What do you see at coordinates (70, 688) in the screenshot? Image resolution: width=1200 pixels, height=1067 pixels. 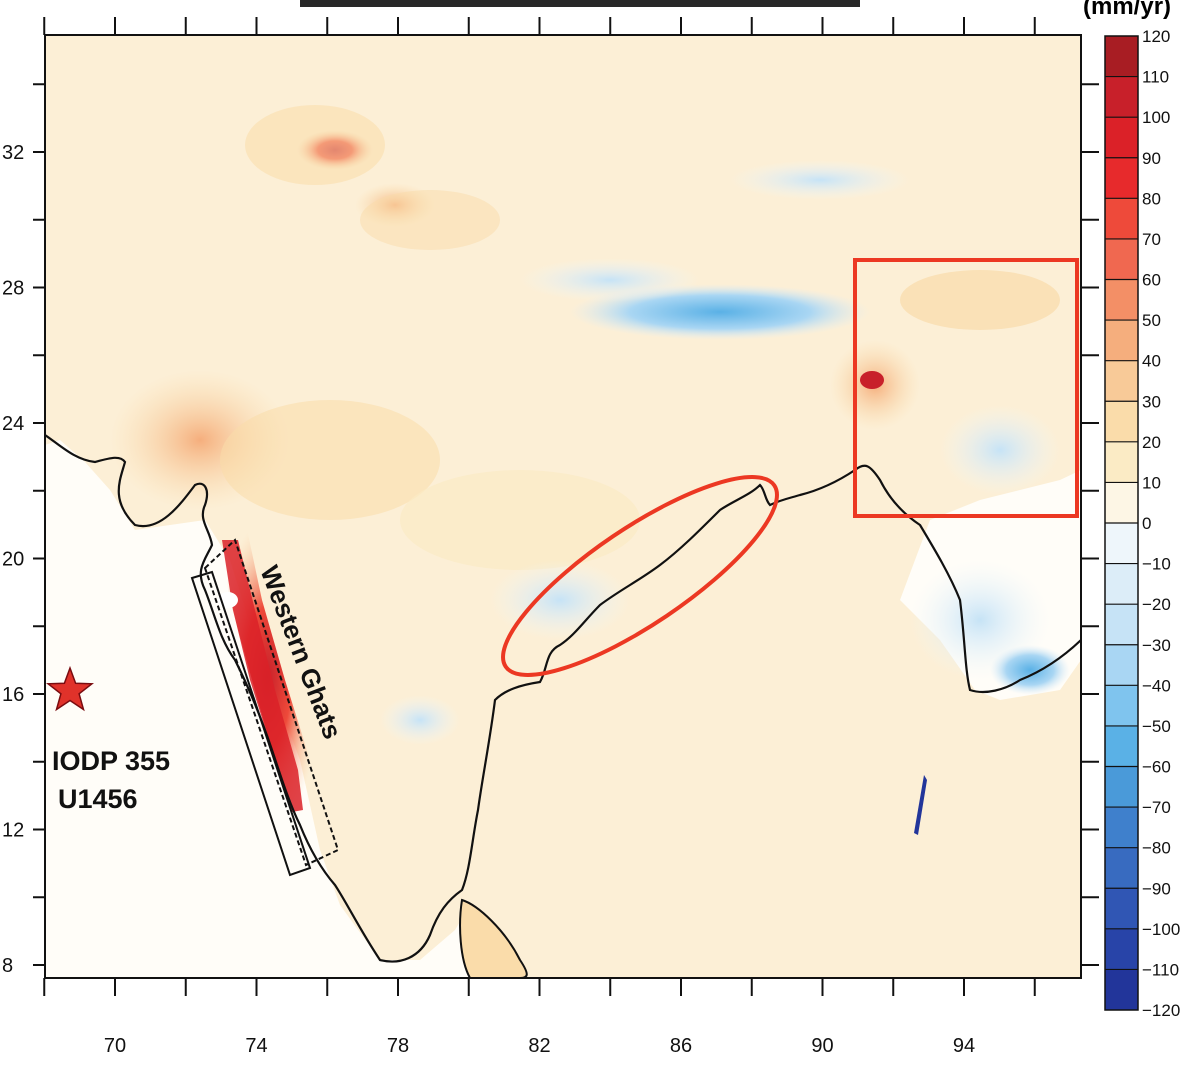 I see `site-star-marker` at bounding box center [70, 688].